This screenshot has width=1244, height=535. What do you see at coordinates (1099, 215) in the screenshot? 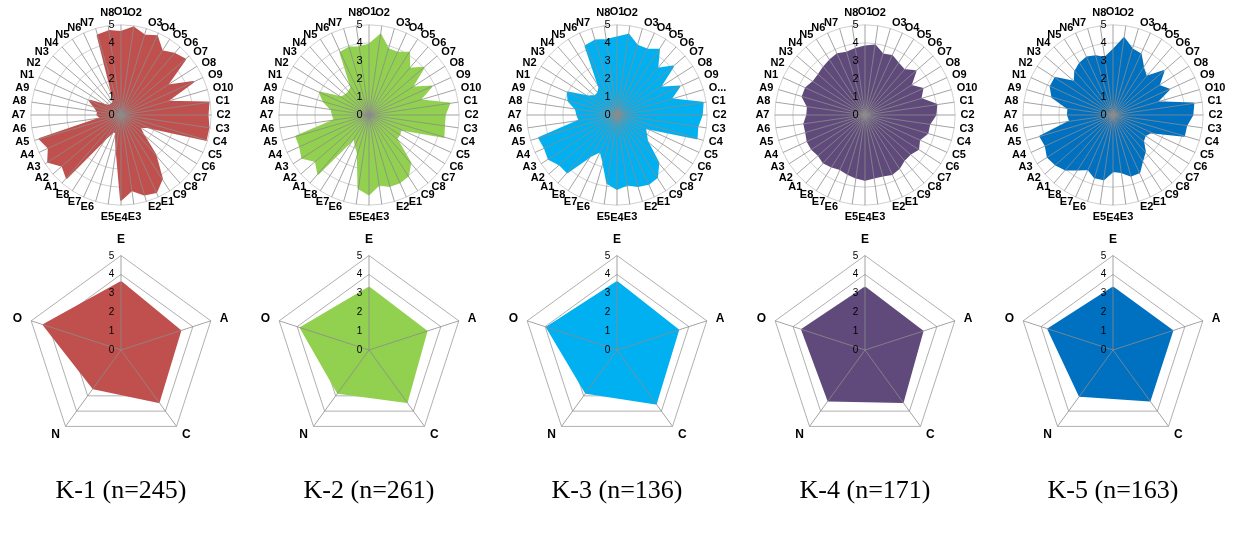
I see `spoke-label: E5` at bounding box center [1099, 215].